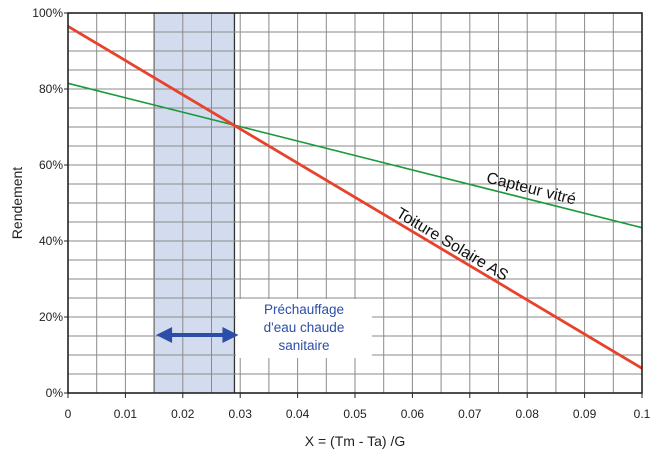  I want to click on x-tick-label: 0.05, so click(355, 414).